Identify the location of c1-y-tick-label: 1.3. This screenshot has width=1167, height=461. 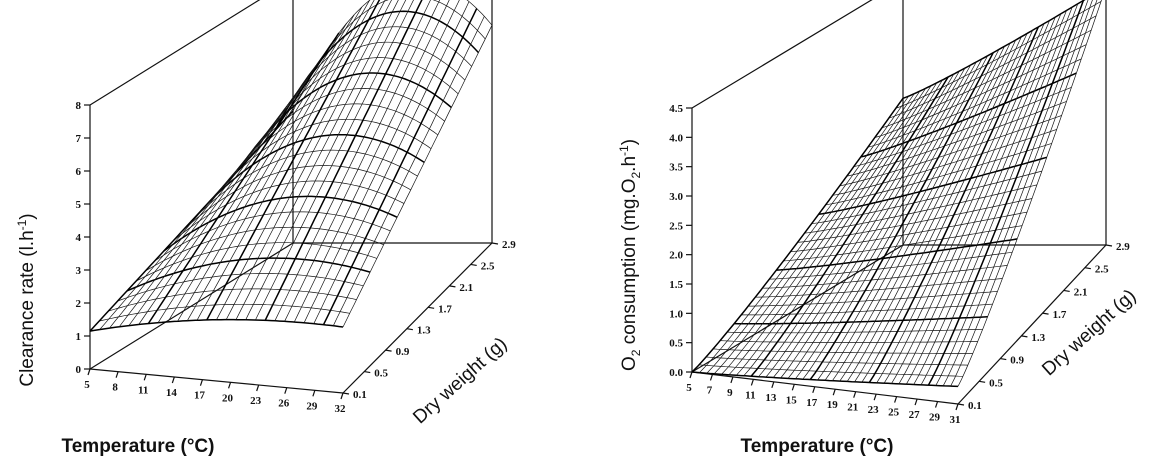
(424, 331).